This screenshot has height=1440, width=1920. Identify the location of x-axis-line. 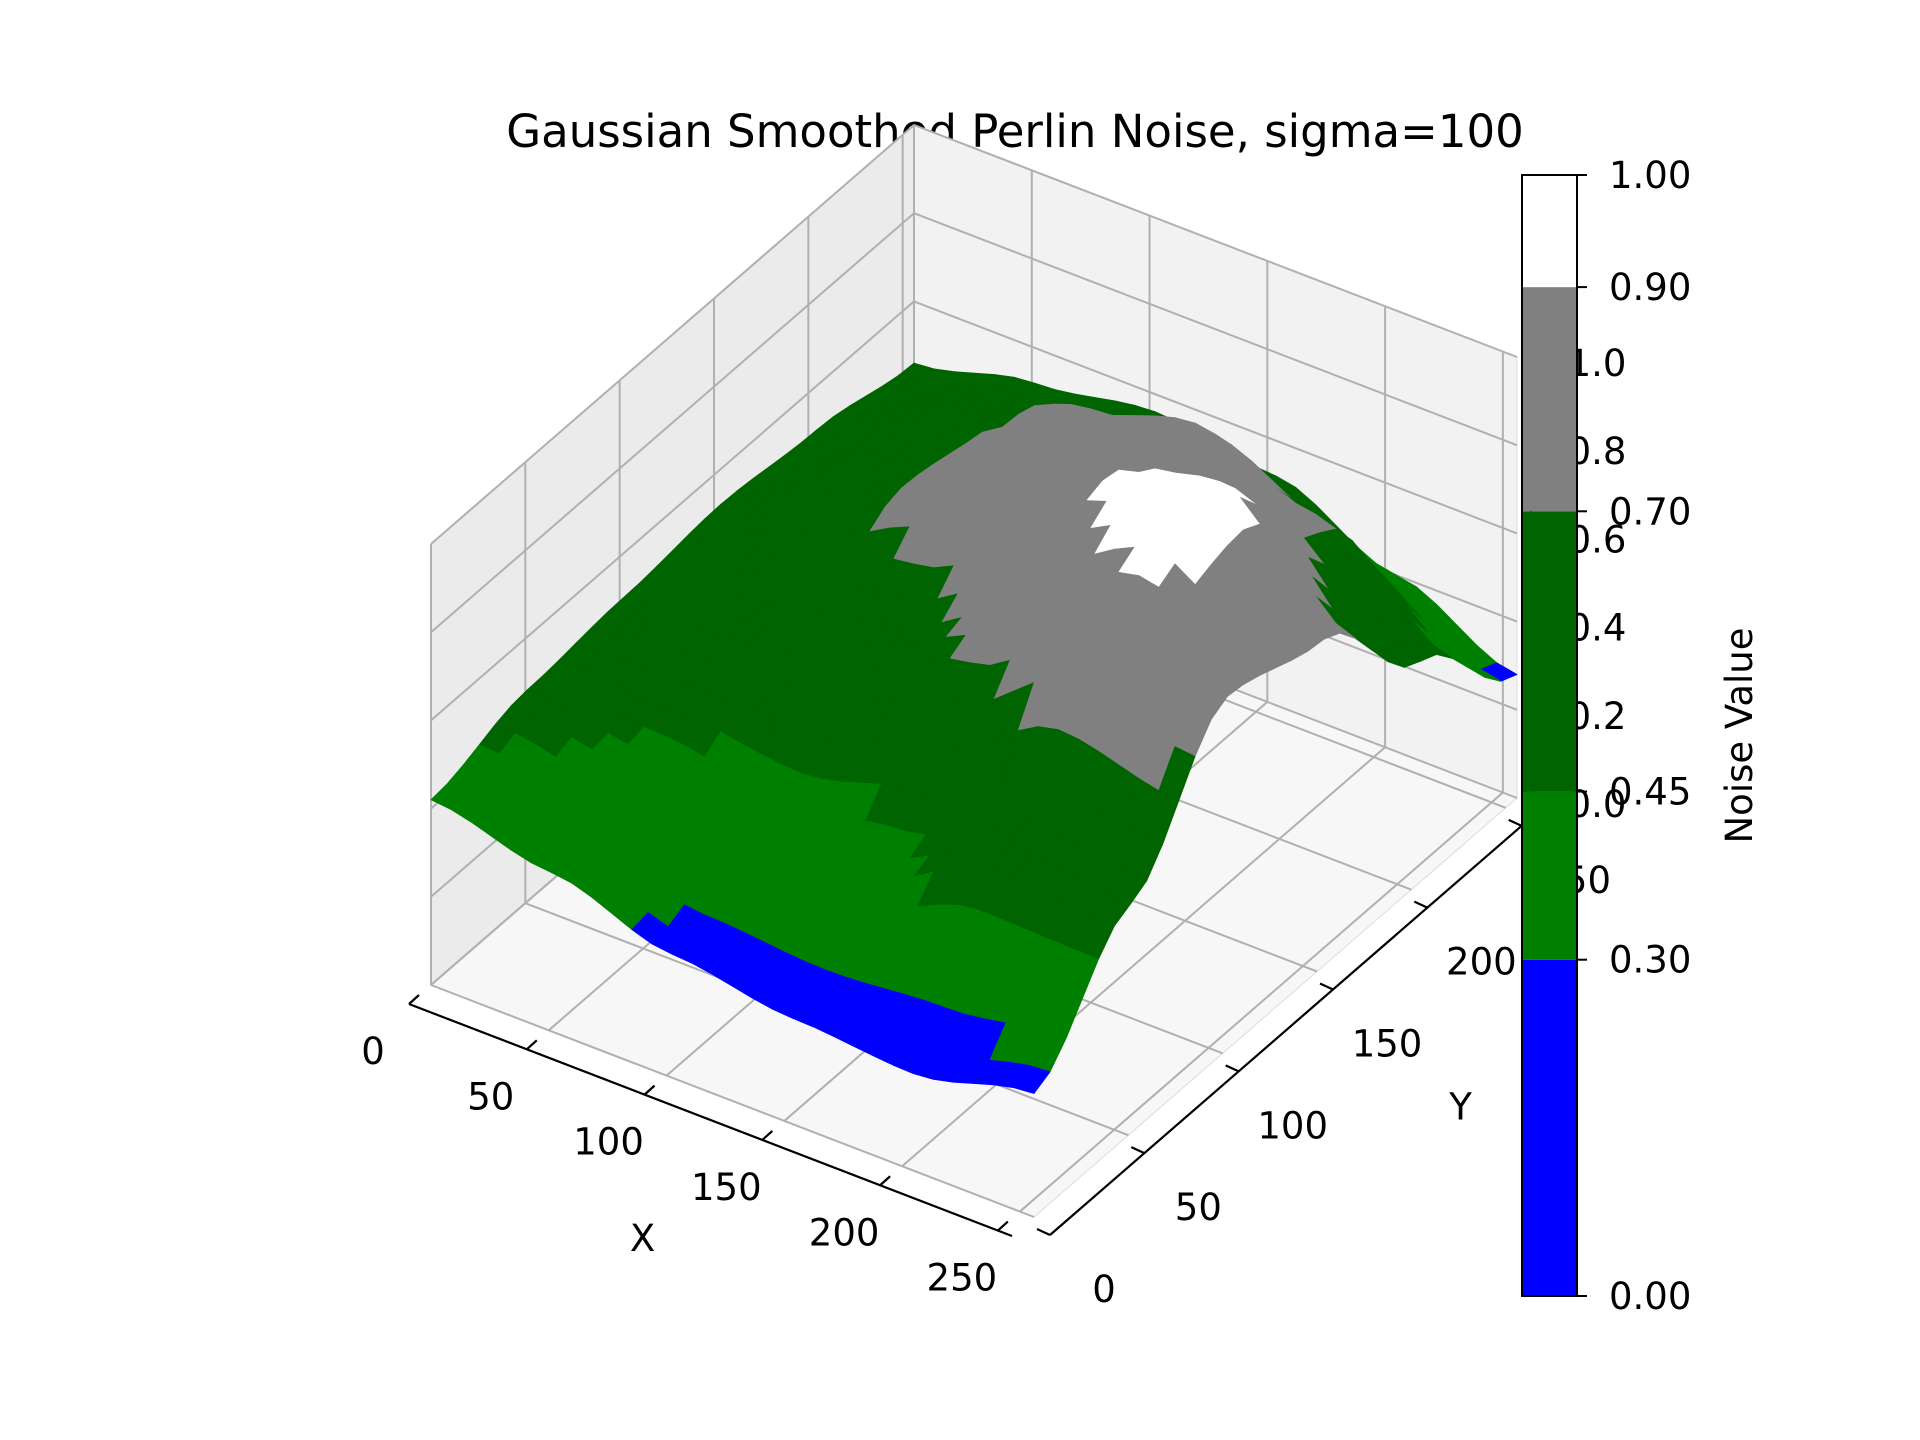
(710, 1120).